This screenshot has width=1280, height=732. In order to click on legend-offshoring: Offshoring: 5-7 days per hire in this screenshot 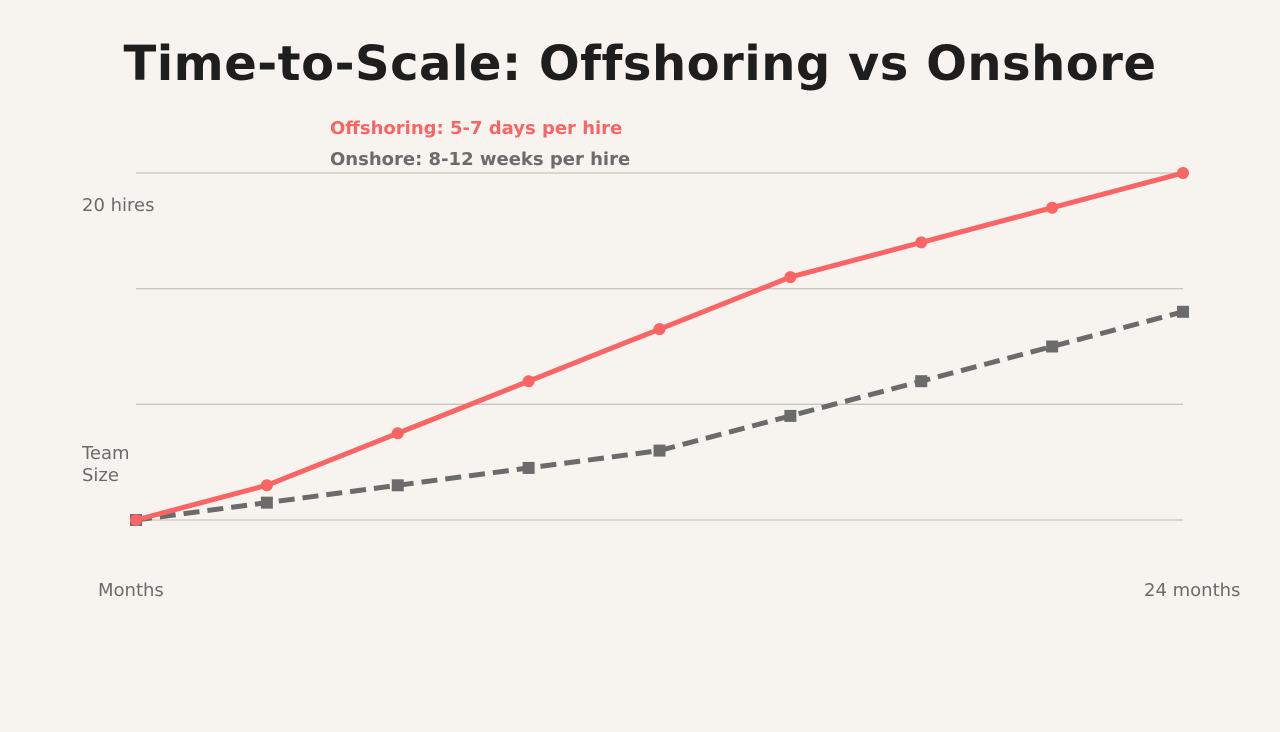, I will do `click(476, 128)`.